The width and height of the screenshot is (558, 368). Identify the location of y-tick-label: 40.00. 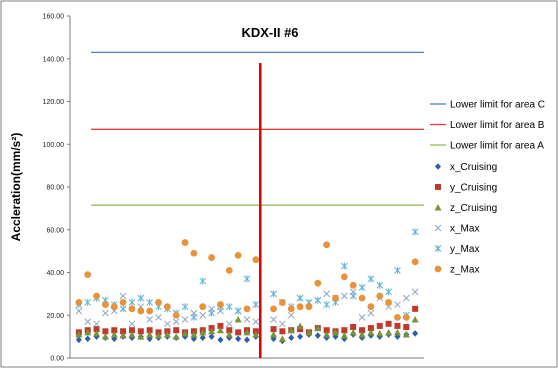
(55, 273).